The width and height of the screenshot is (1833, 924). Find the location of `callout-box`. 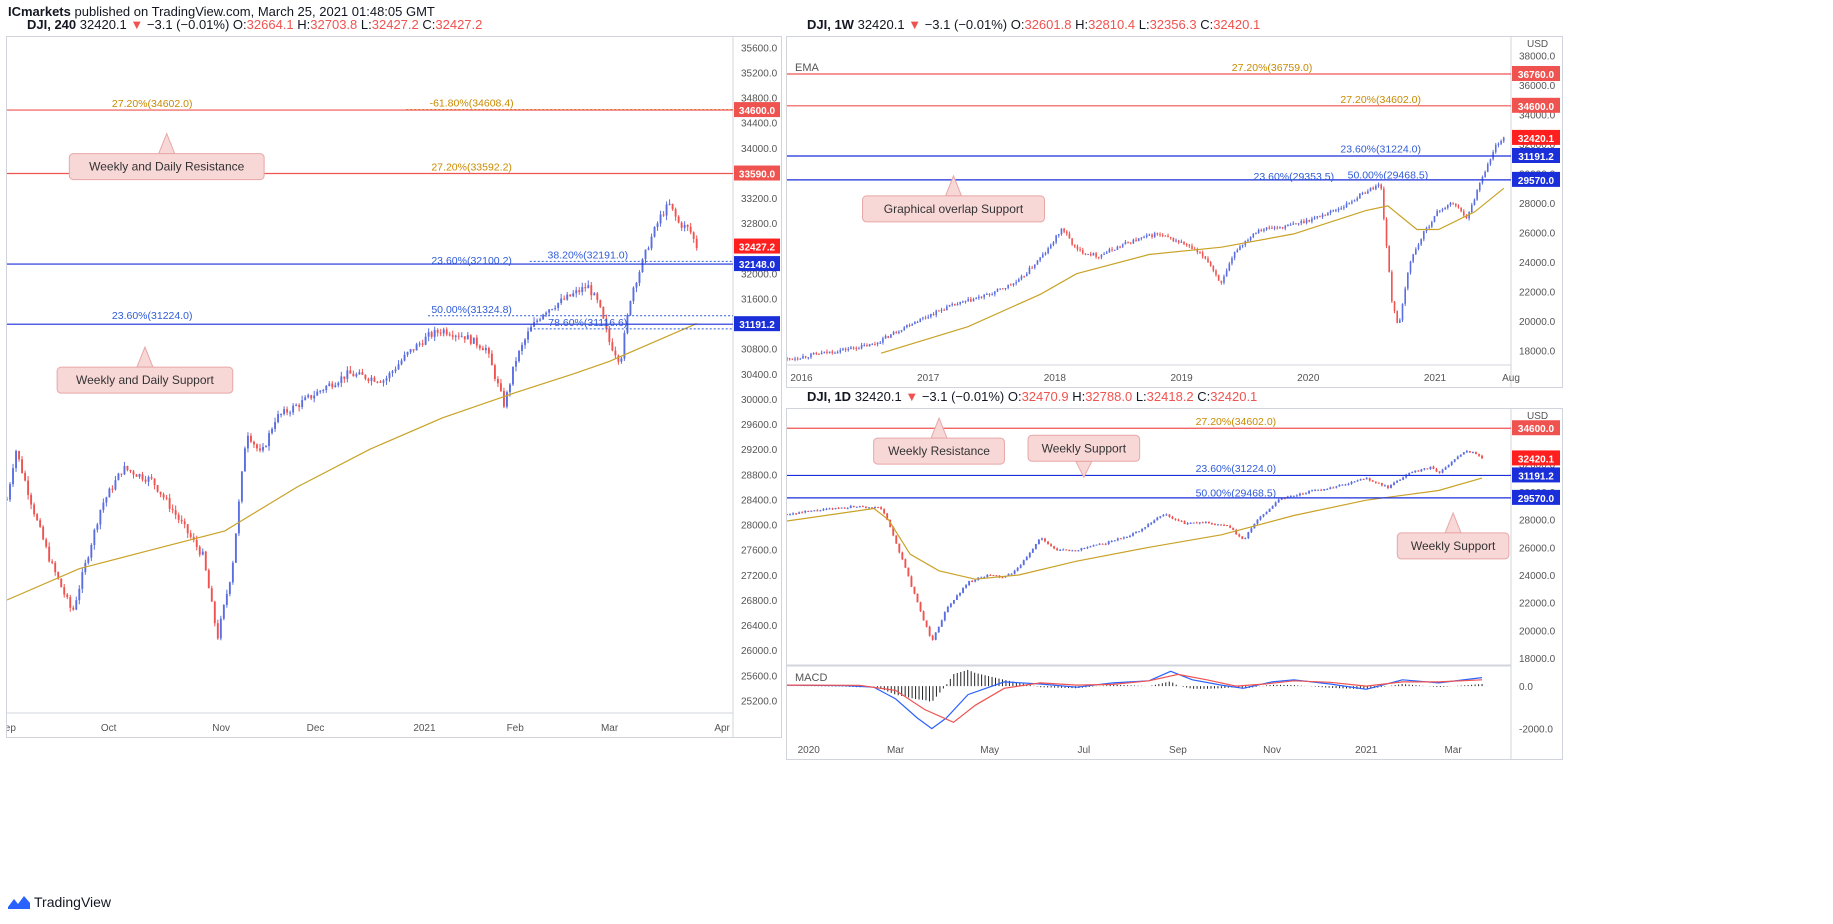

callout-box is located at coordinates (145, 380).